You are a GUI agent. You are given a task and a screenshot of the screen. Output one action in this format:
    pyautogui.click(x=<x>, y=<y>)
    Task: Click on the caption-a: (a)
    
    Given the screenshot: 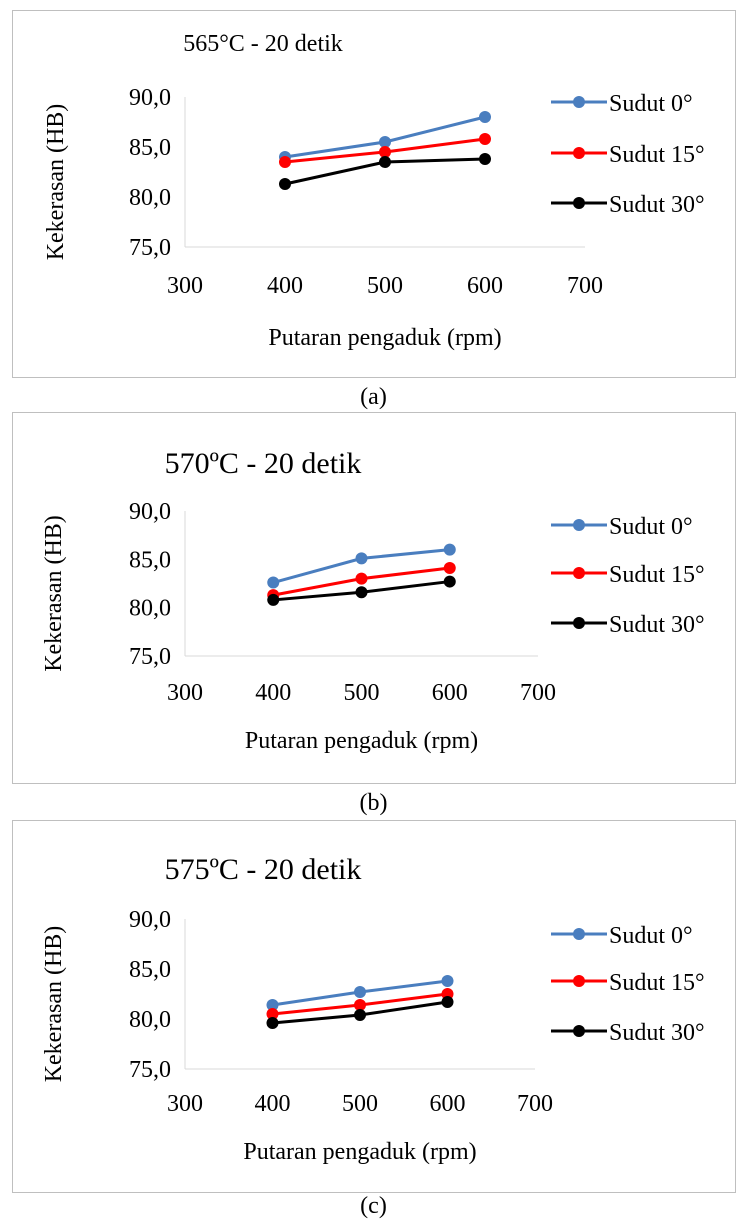 What is the action you would take?
    pyautogui.click(x=373, y=397)
    